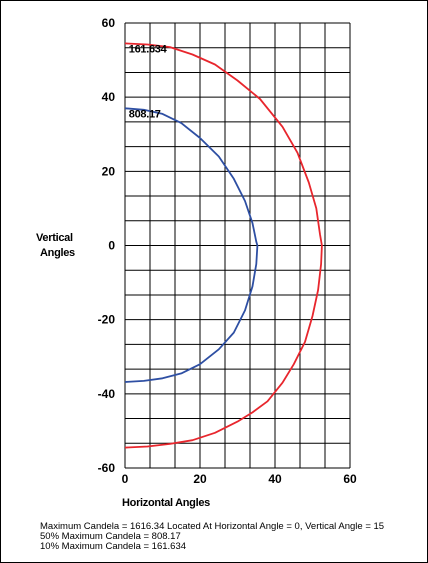 This screenshot has width=428, height=563. I want to click on y-tick-label: 0, so click(111, 246).